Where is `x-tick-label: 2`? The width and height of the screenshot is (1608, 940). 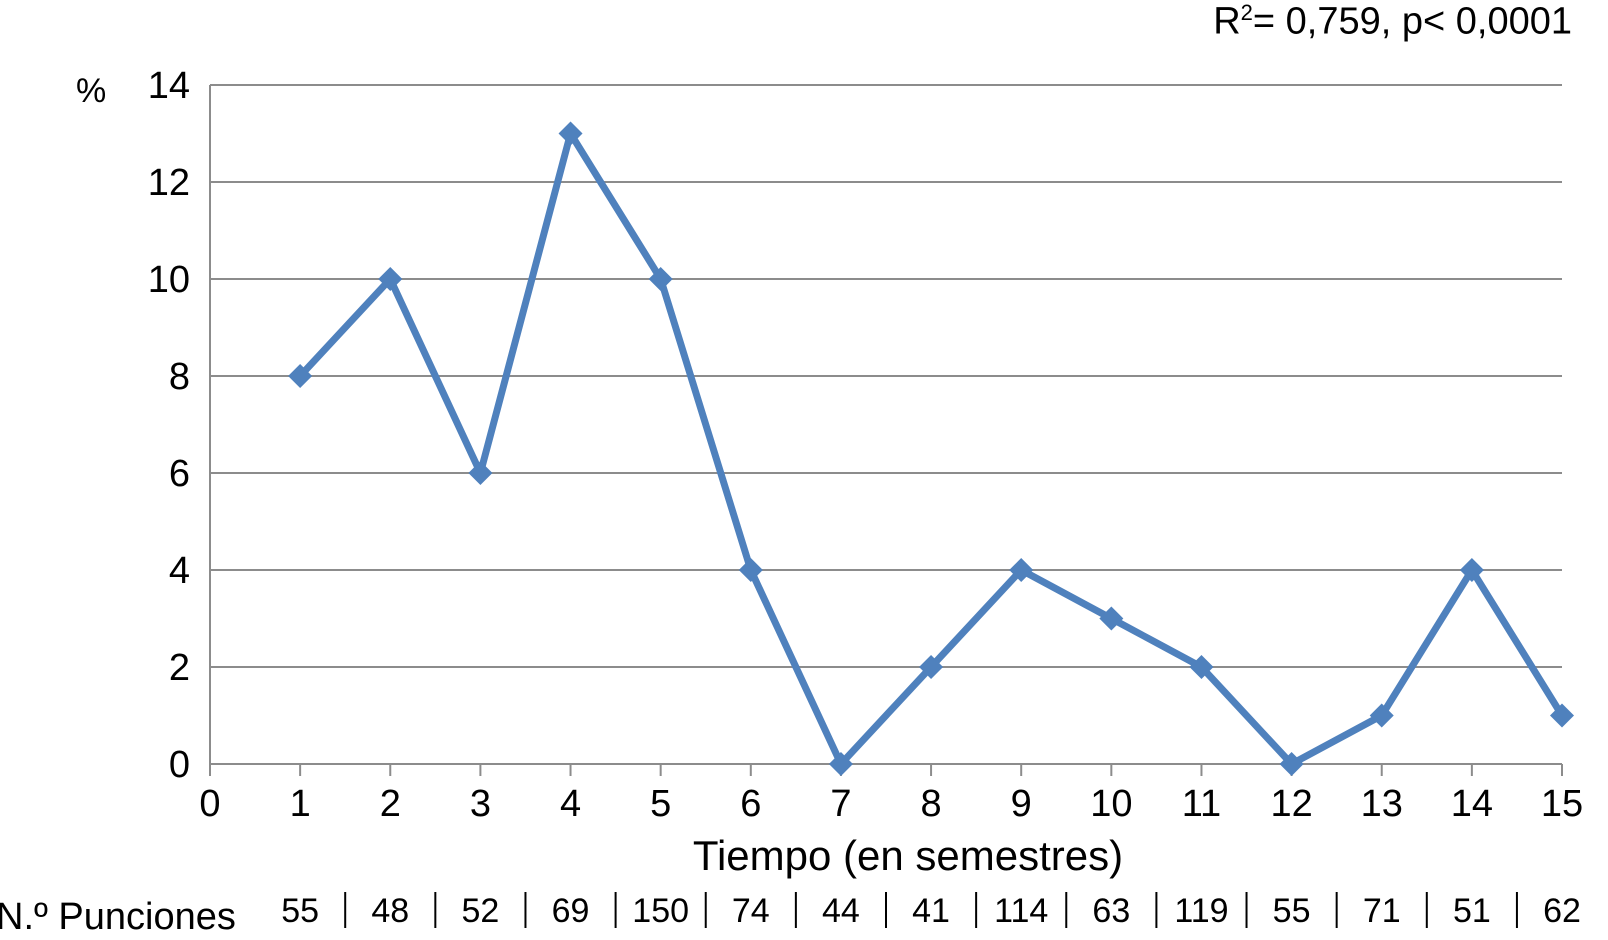
x-tick-label: 2 is located at coordinates (390, 804).